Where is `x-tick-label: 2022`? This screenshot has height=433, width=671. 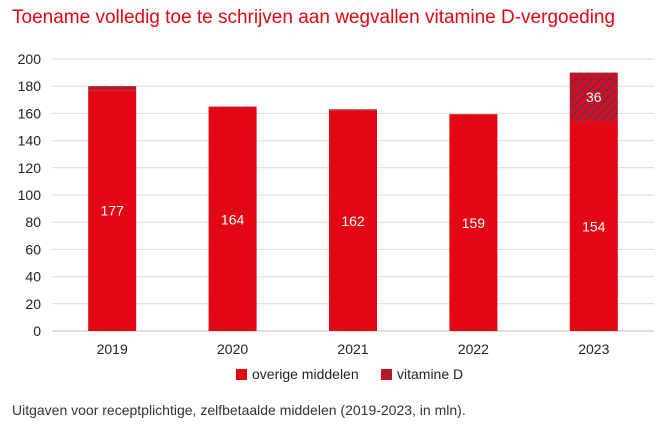 x-tick-label: 2022 is located at coordinates (473, 349).